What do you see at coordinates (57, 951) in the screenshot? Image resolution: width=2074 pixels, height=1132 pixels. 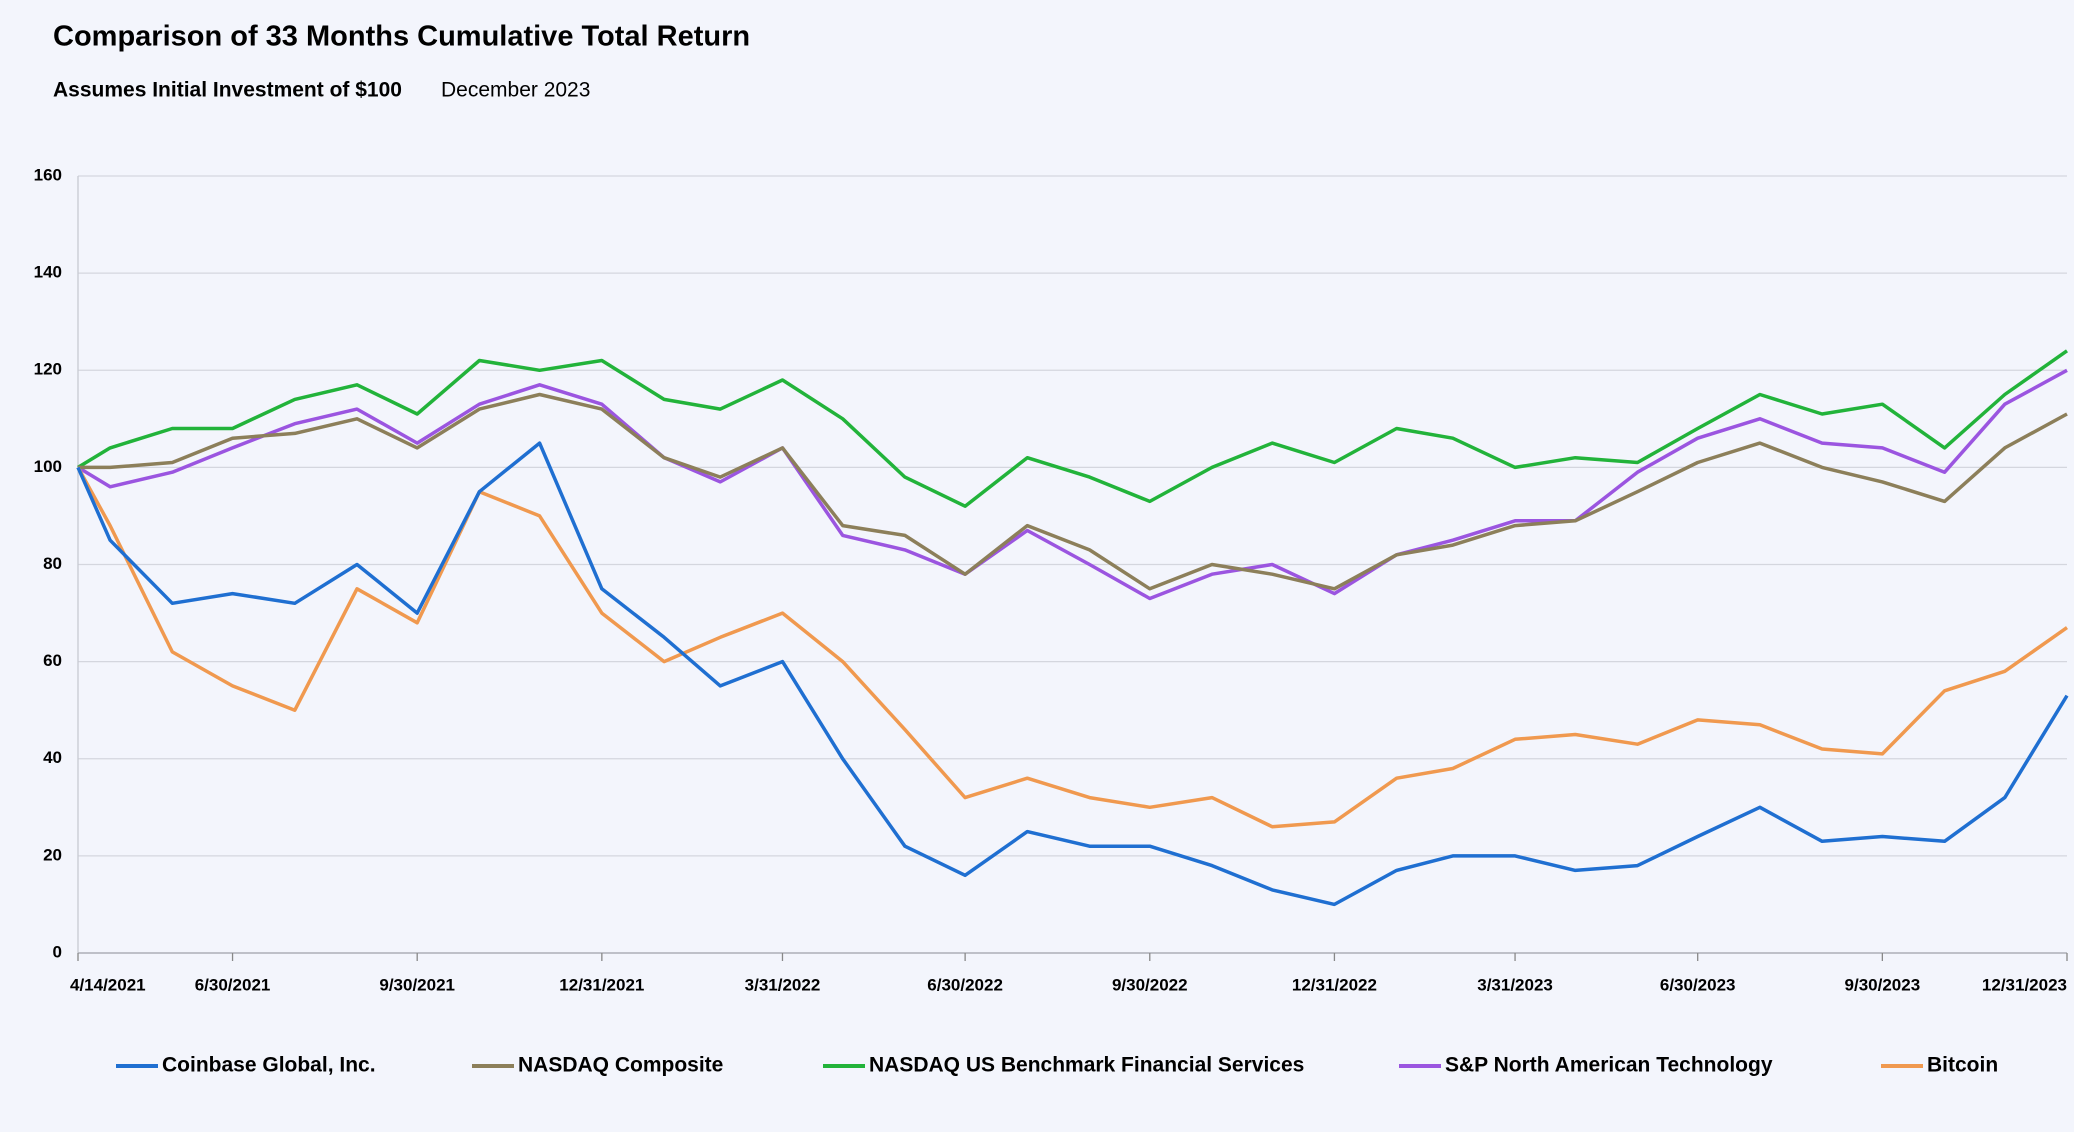 I see `y-tick-label: 0` at bounding box center [57, 951].